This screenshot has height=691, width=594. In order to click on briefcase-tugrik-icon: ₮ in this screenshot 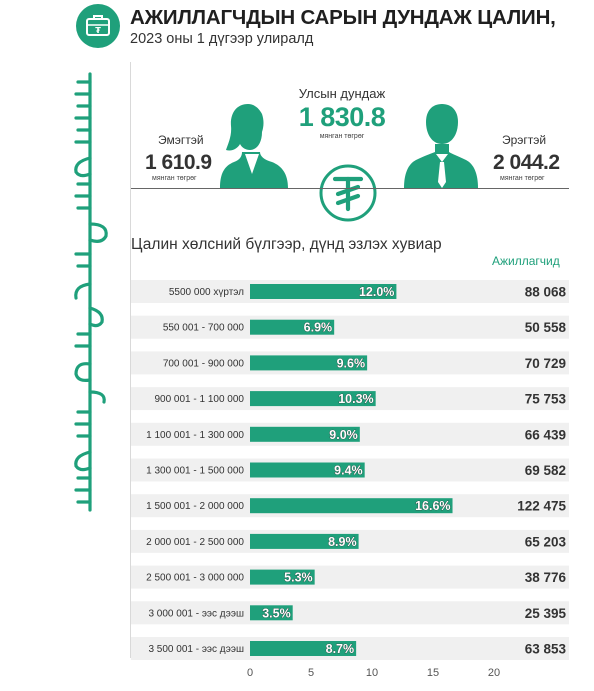, I will do `click(98, 26)`.